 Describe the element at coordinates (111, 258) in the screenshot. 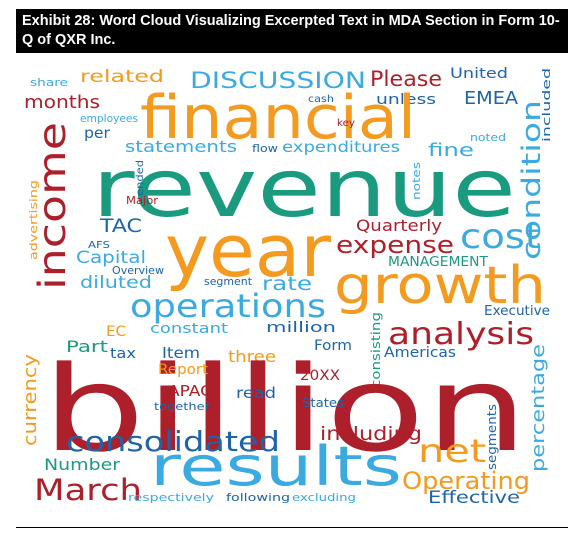

I see `word-capital: Capital` at that location.